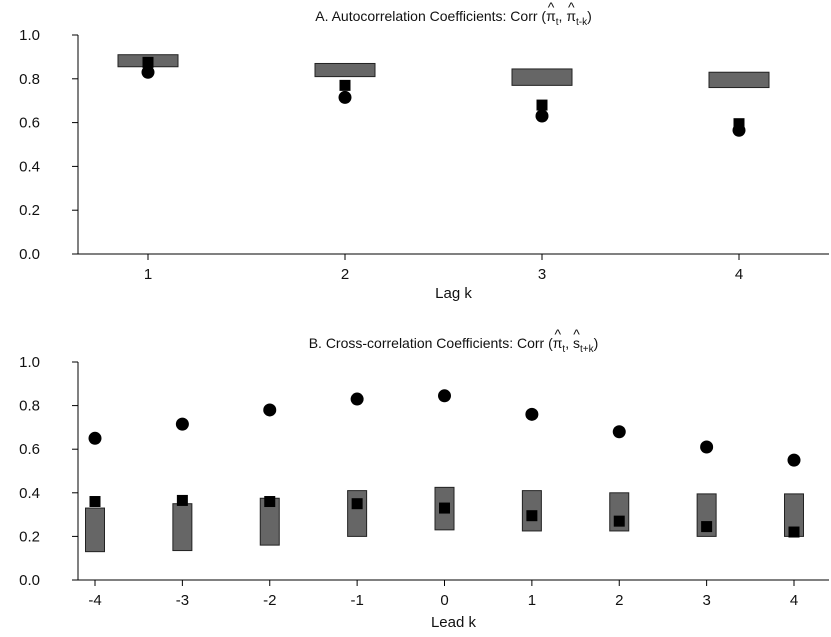 This screenshot has height=637, width=831. What do you see at coordinates (182, 600) in the screenshot?
I see `x-tick-label: -3` at bounding box center [182, 600].